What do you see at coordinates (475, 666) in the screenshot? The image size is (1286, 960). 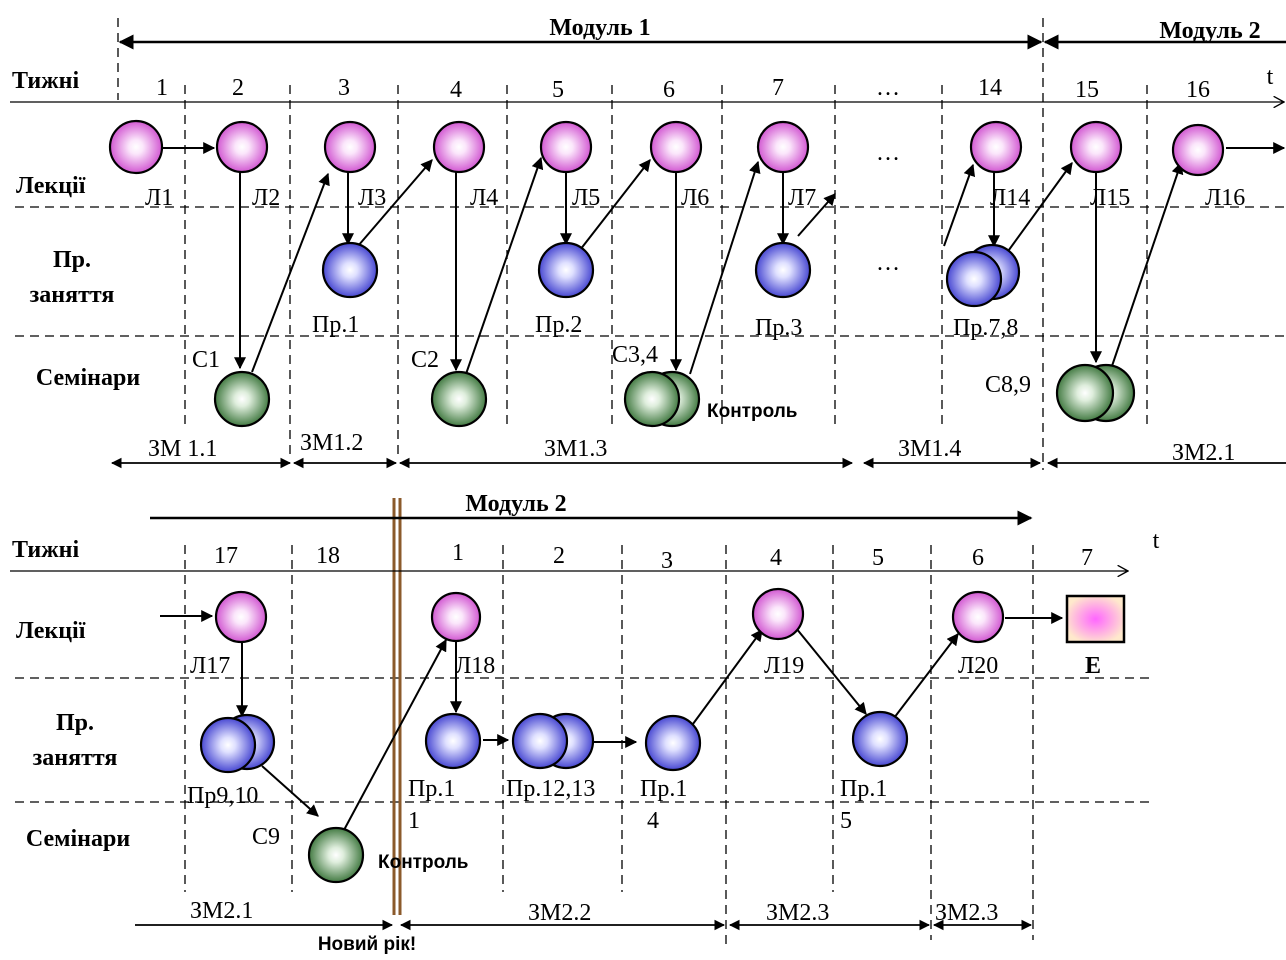 I see `lecture-label: Л18` at bounding box center [475, 666].